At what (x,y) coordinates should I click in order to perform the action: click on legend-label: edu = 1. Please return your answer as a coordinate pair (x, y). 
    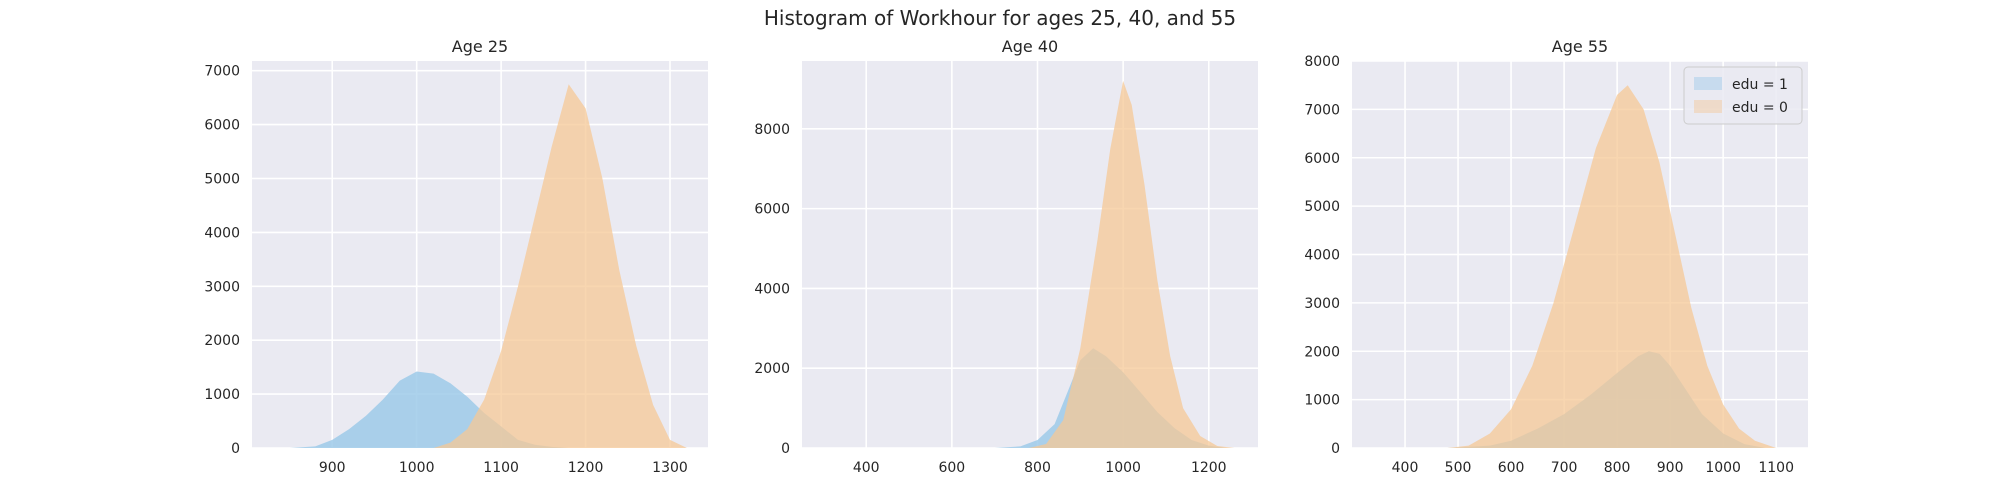
    Looking at the image, I should click on (1760, 85).